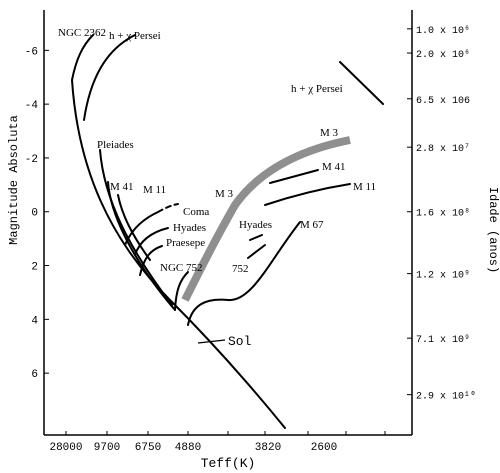 Image resolution: width=500 pixels, height=473 pixels. What do you see at coordinates (443, 101) in the screenshot?
I see `age-tick-label: 6.5 x 106` at bounding box center [443, 101].